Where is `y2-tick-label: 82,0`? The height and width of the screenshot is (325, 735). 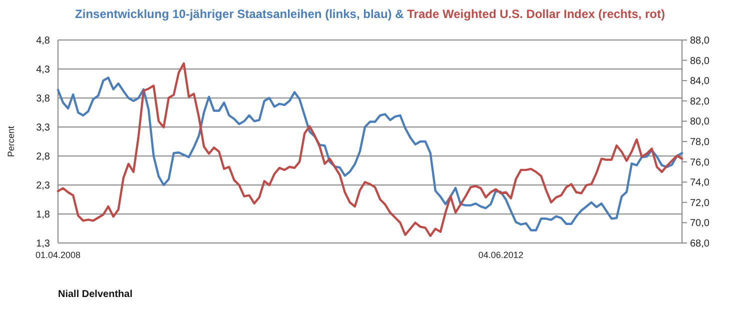
y2-tick-label: 82,0 is located at coordinates (700, 102).